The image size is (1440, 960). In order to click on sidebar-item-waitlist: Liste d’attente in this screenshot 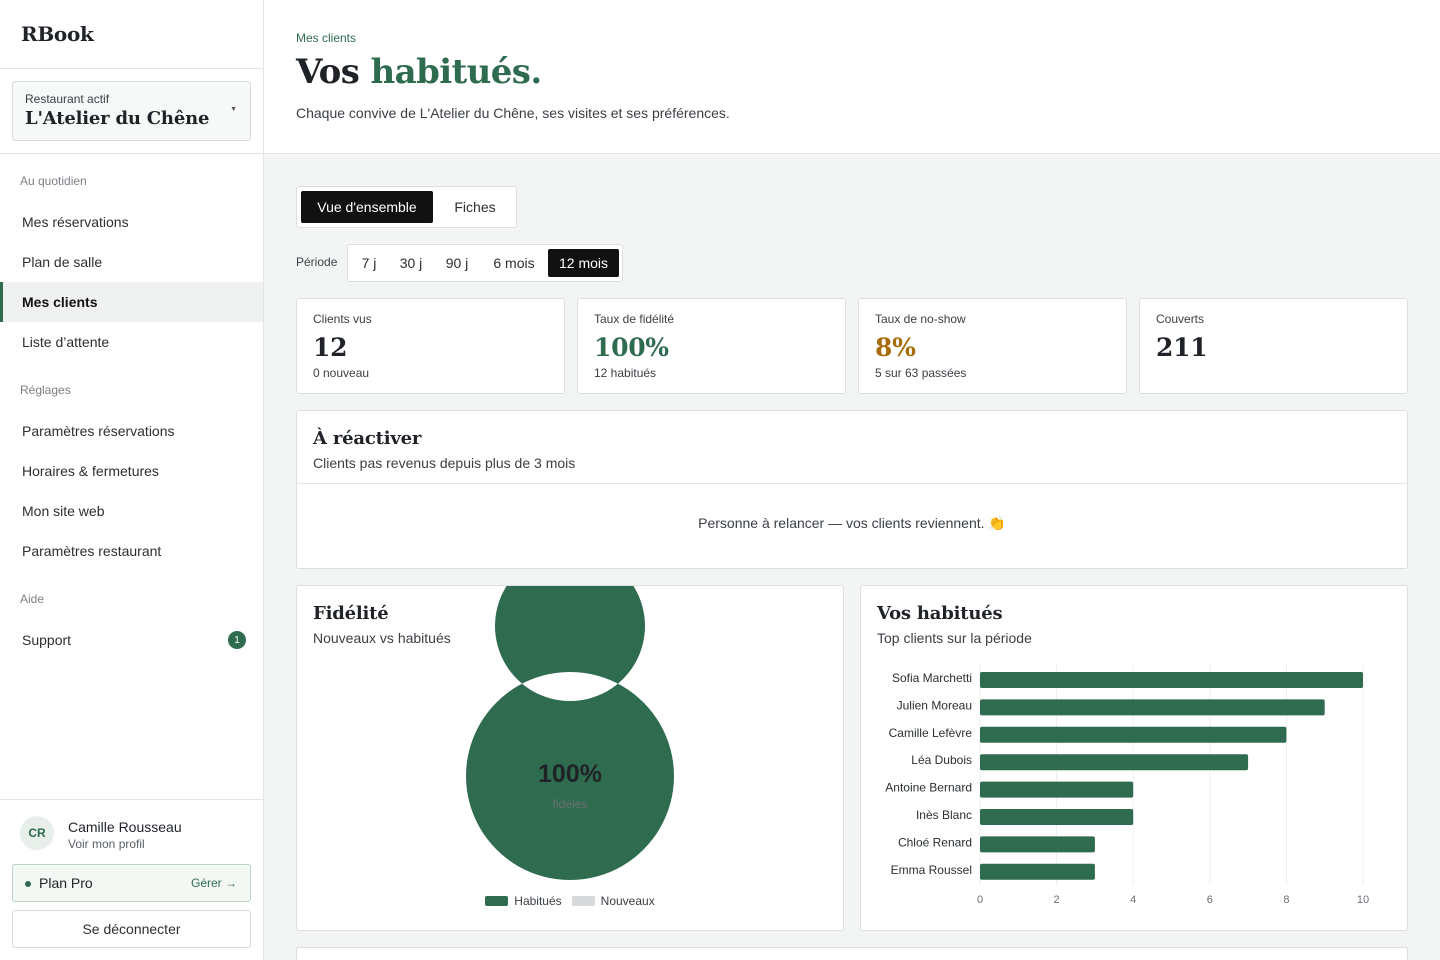, I will do `click(131, 342)`.